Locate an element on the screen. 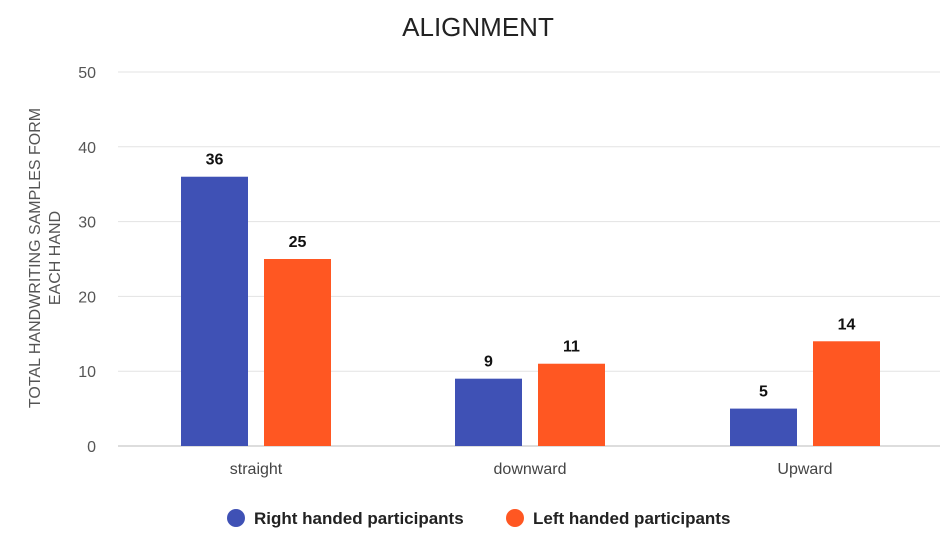 This screenshot has height=560, width=940. category-label: Upward is located at coordinates (804, 469).